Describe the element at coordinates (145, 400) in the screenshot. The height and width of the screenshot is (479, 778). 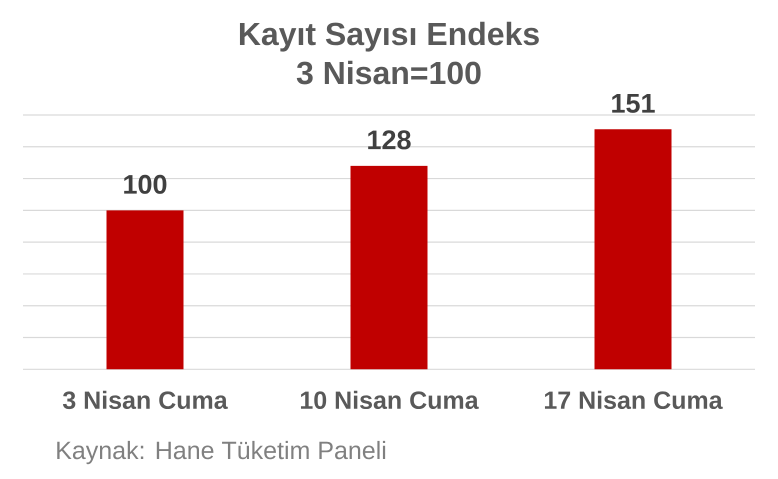
I see `x-tick-label: 3 Nisan Cuma` at that location.